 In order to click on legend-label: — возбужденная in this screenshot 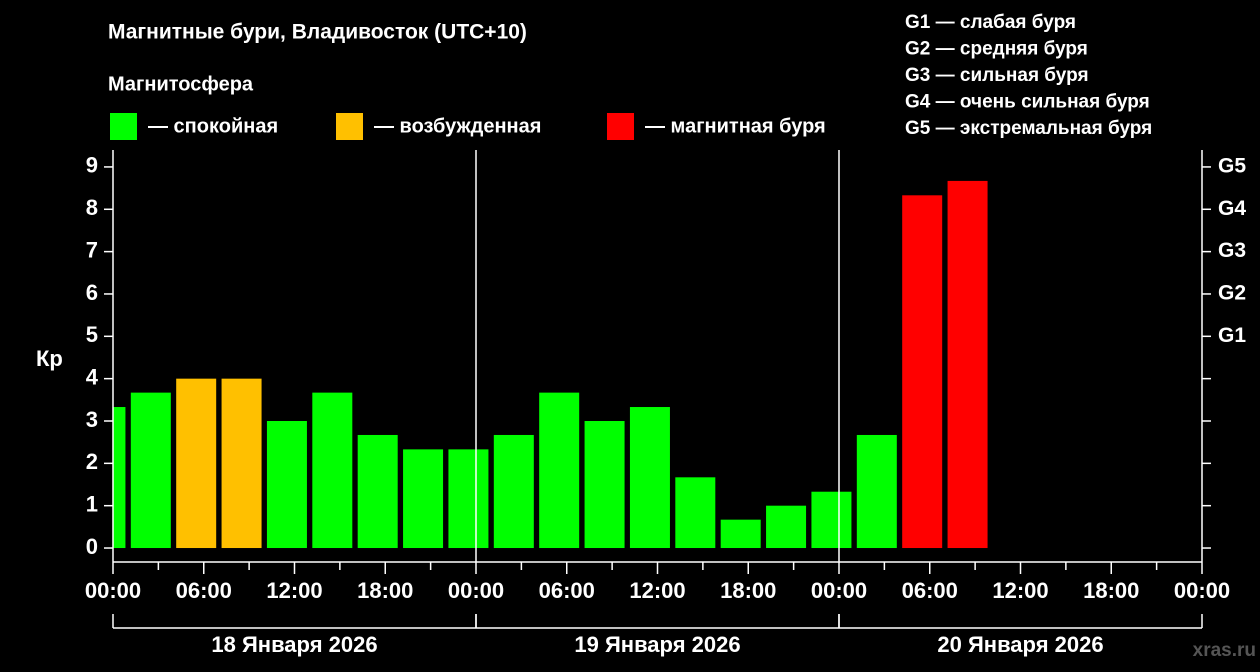, I will do `click(457, 126)`.